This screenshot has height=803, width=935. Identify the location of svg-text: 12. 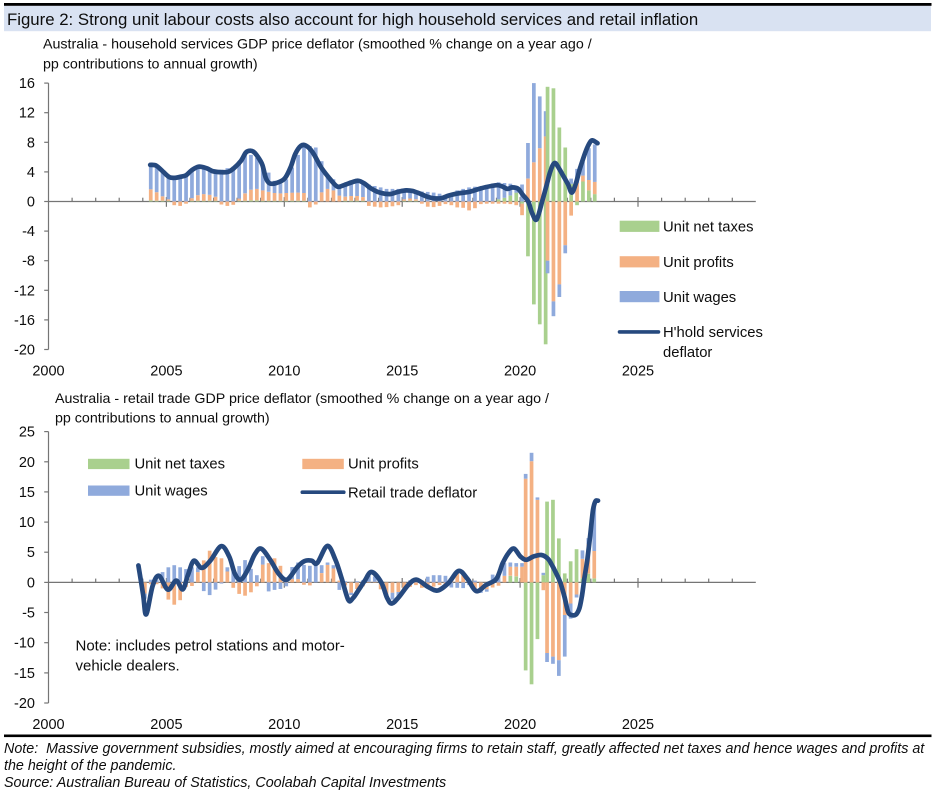
(27, 114).